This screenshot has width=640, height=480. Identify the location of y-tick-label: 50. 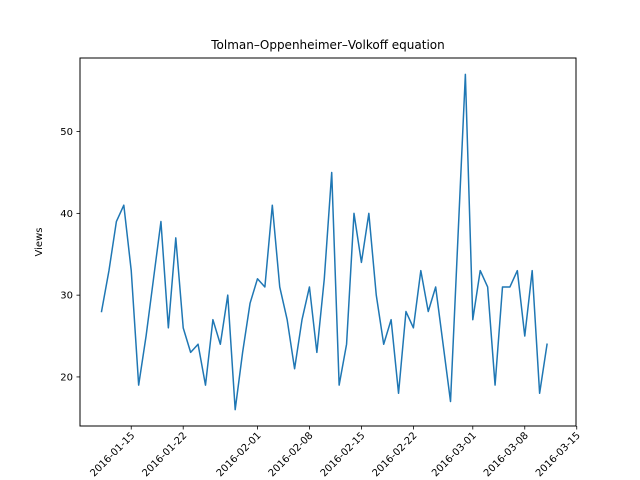
(66, 132).